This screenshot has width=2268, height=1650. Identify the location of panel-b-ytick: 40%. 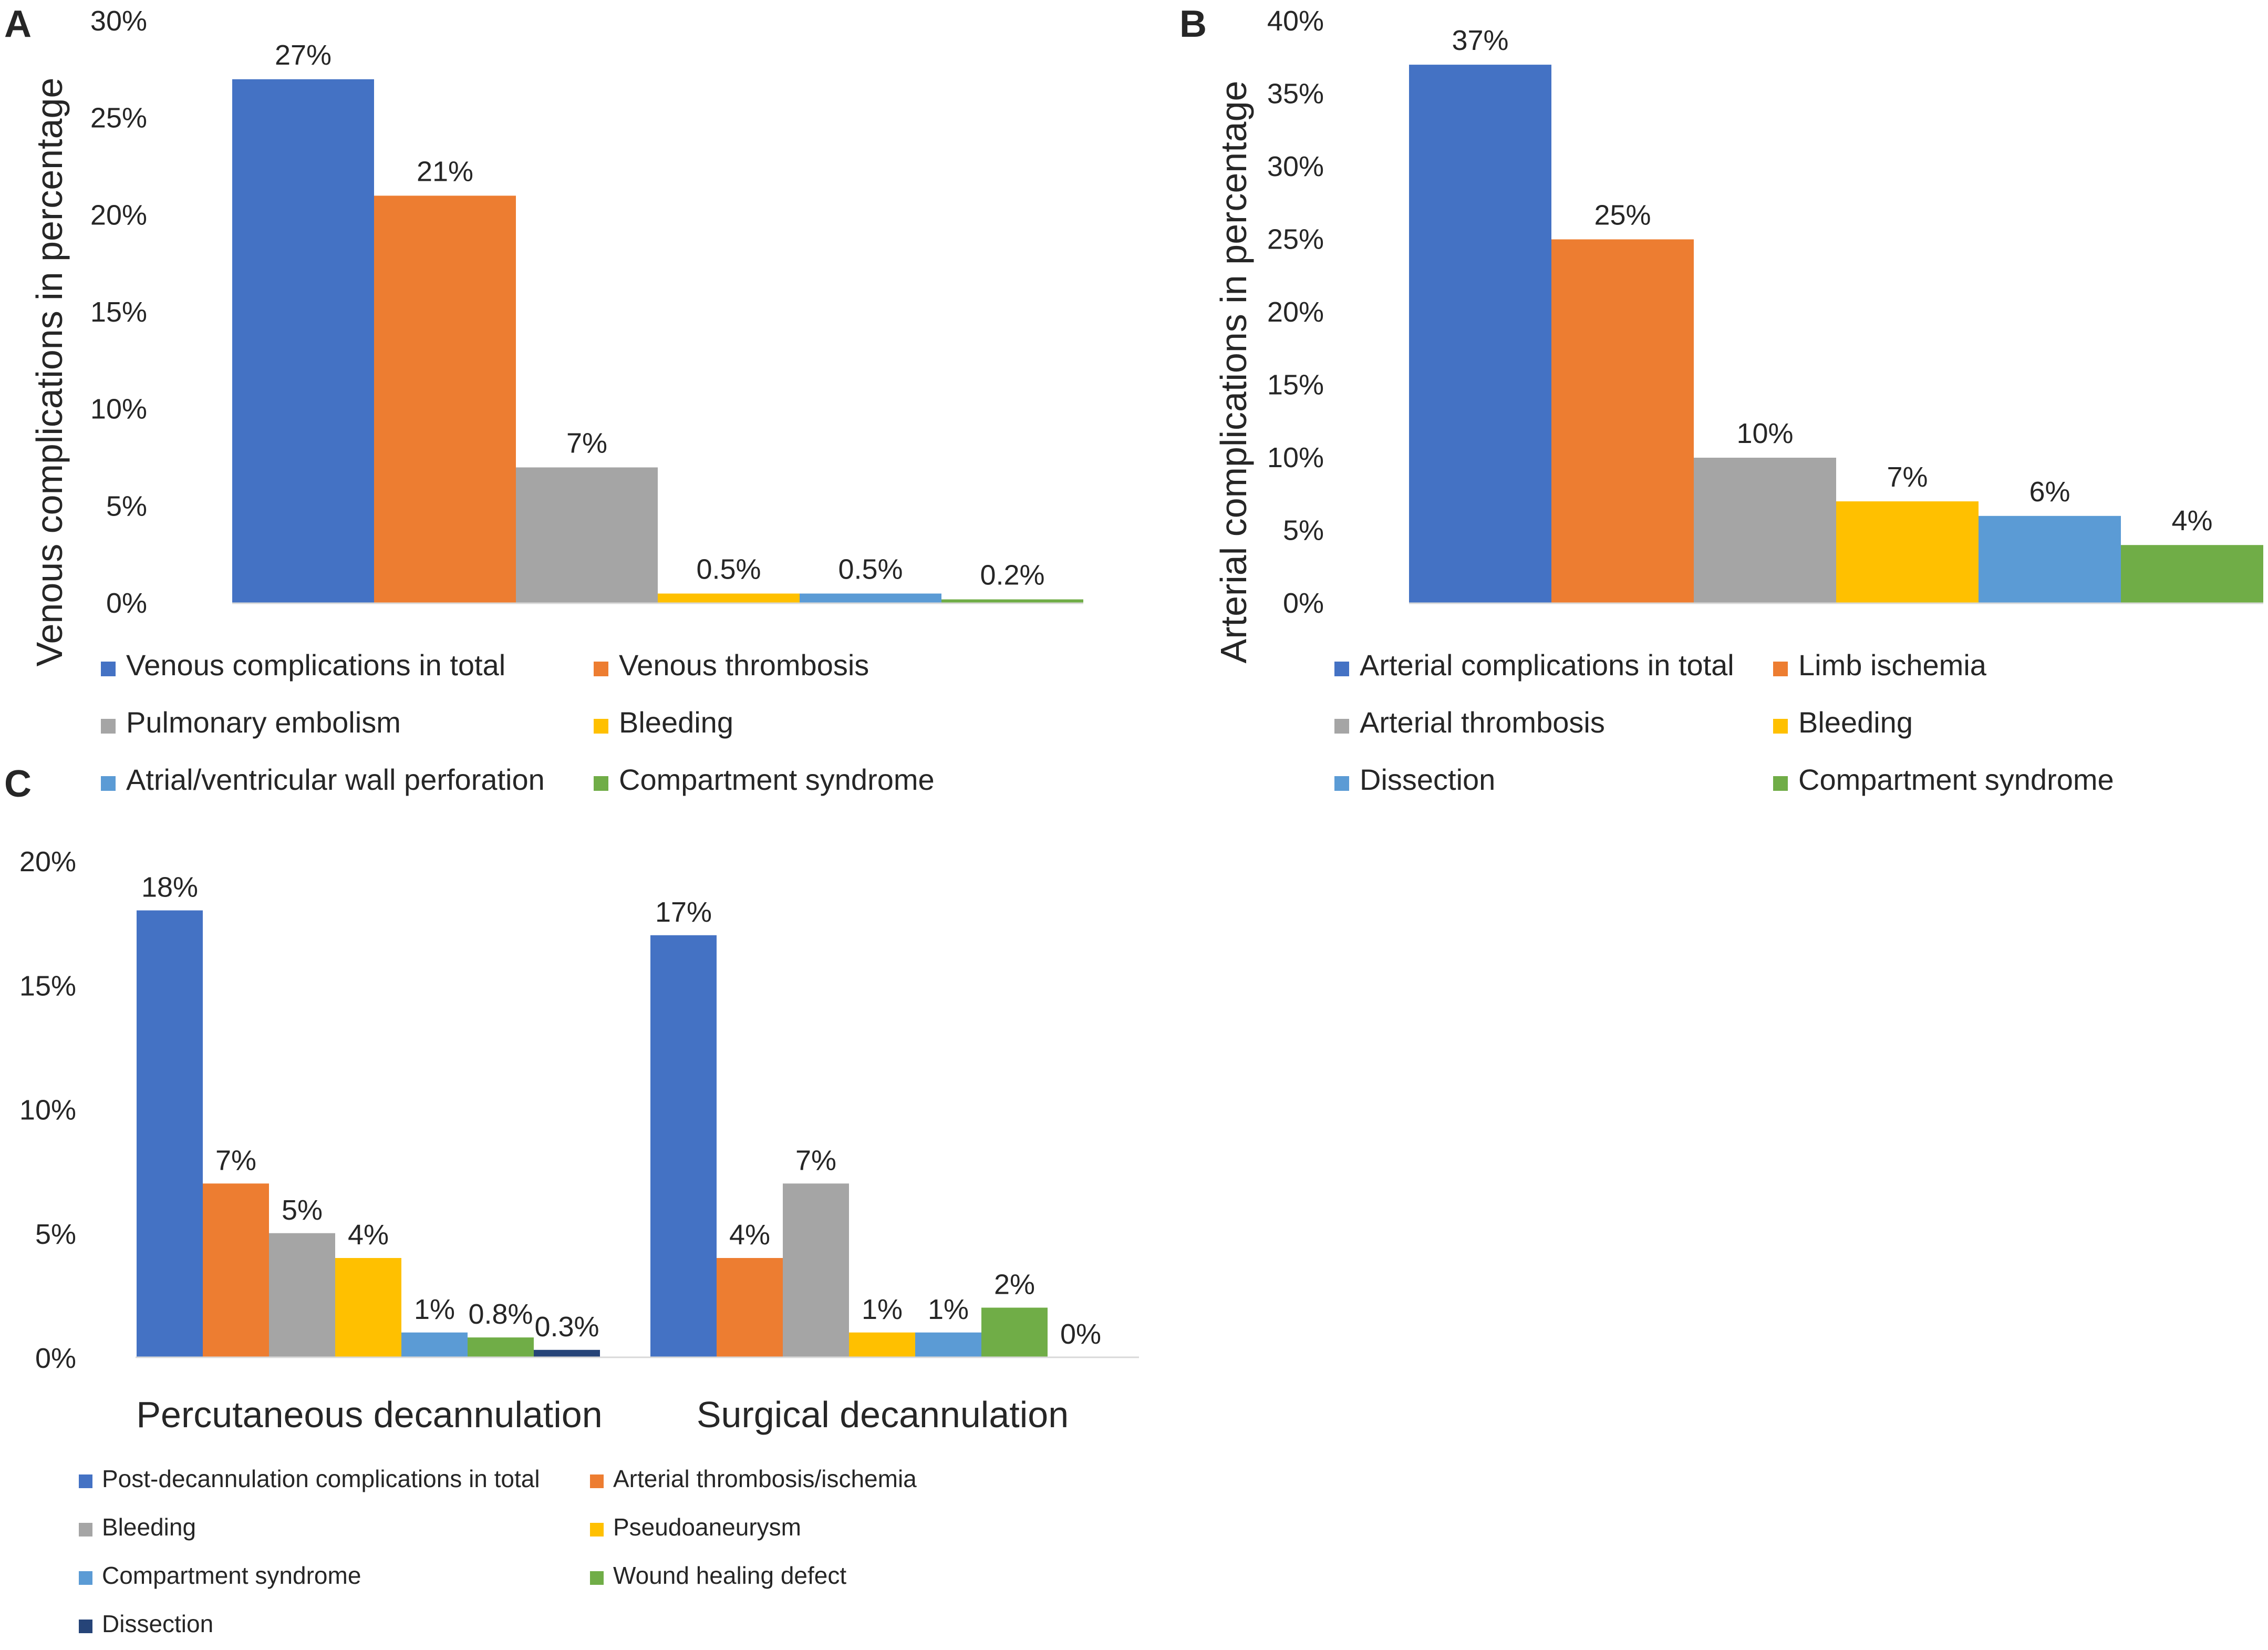
(1295, 21).